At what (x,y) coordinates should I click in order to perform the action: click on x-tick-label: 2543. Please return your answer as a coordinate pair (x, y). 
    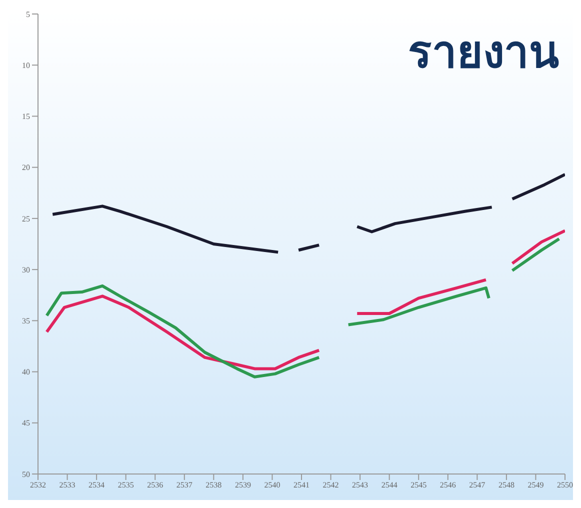
    Looking at the image, I should click on (360, 485).